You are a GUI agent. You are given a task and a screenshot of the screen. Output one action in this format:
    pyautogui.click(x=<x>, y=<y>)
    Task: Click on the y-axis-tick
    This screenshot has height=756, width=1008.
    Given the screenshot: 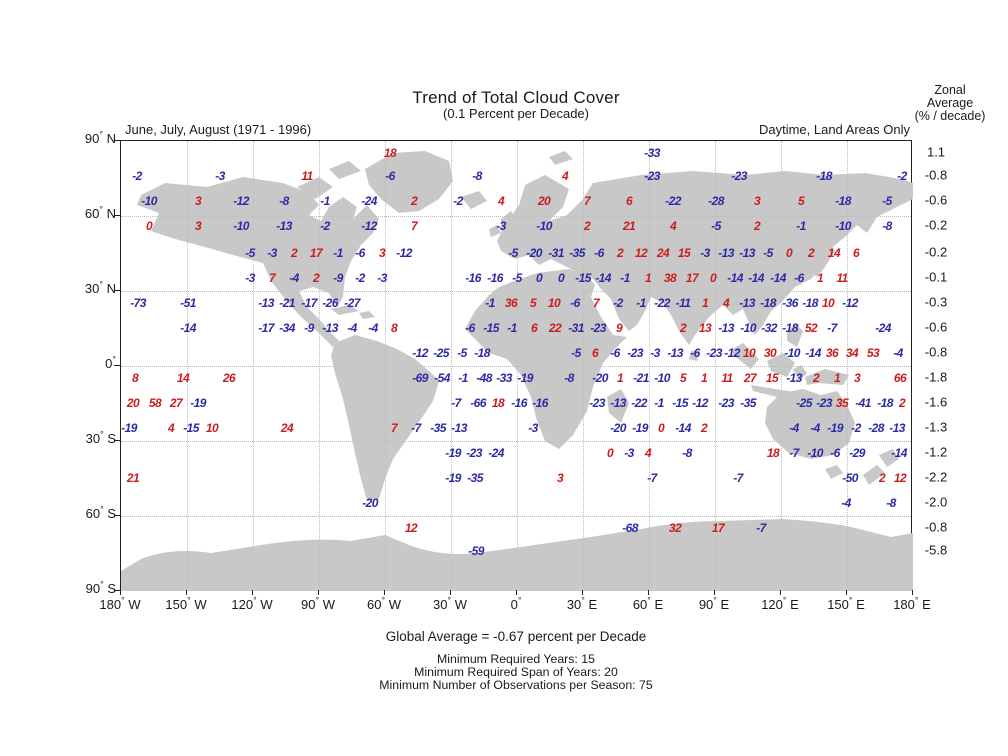 What is the action you would take?
    pyautogui.click(x=117, y=365)
    